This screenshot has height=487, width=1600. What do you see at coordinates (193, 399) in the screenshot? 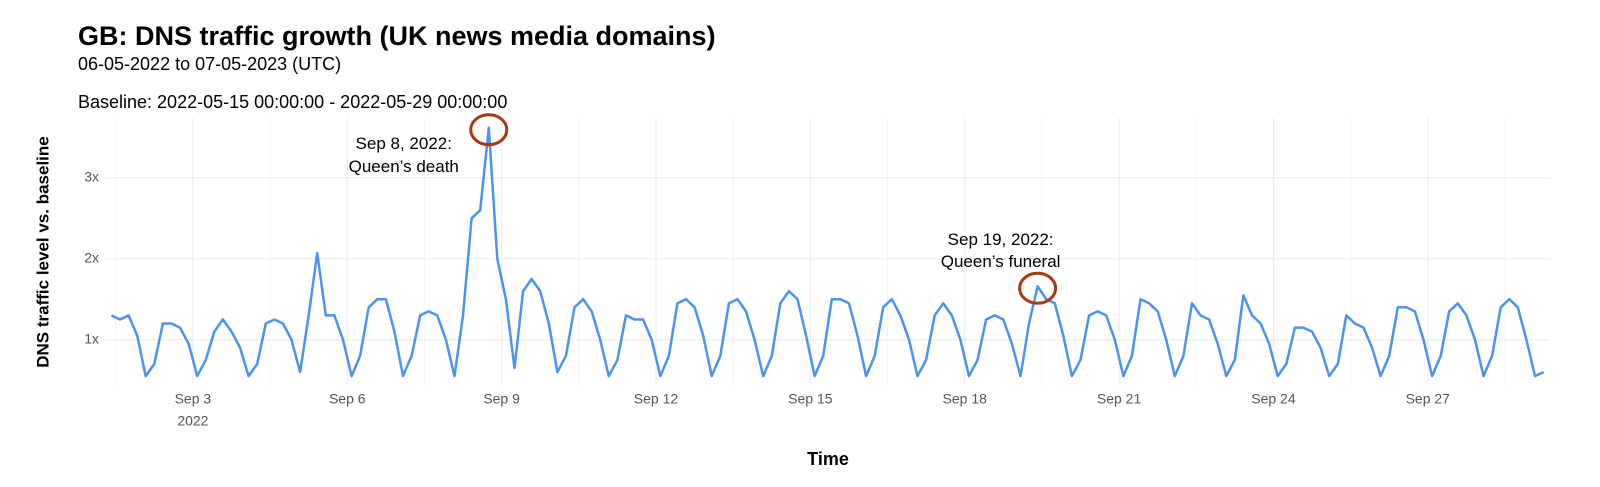
I see `x-tick-label: Sep 3` at bounding box center [193, 399].